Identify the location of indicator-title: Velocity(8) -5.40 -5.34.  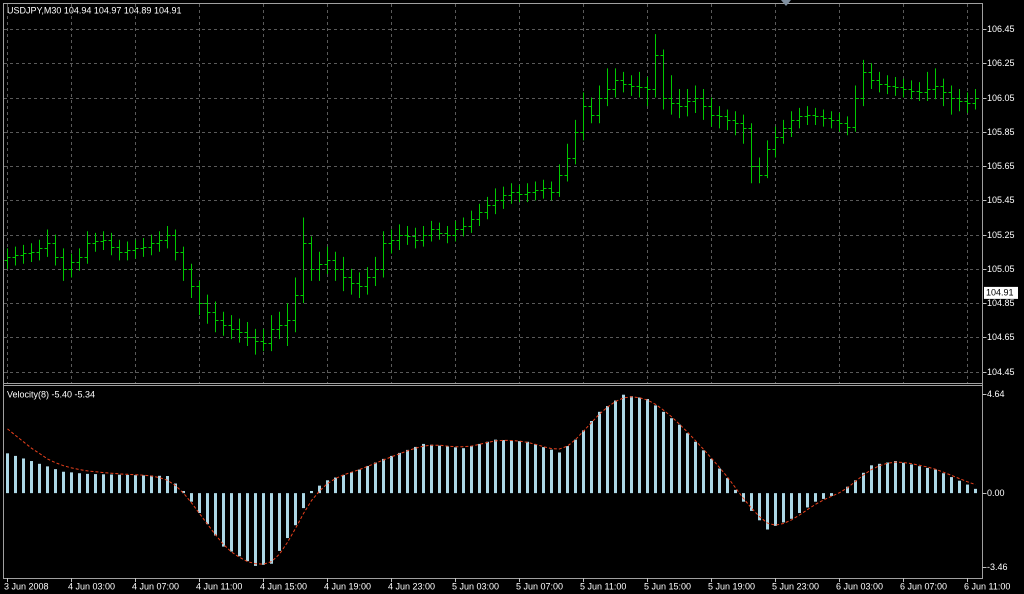
(51, 394).